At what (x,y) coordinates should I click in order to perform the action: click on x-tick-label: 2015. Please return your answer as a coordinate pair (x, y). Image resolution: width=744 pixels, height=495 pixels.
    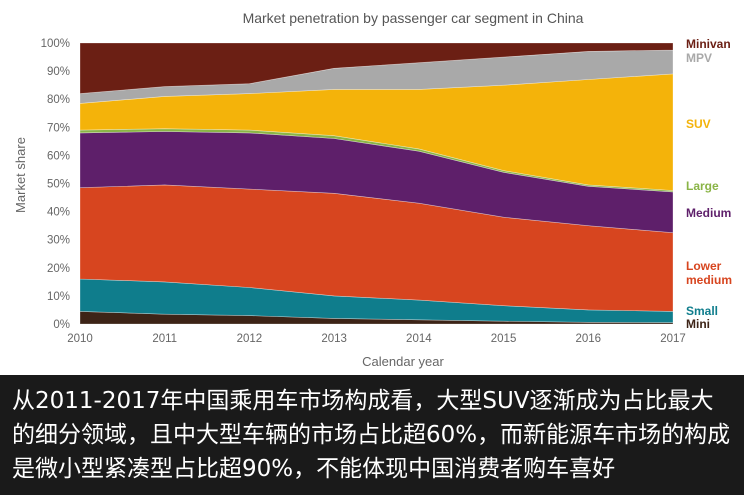
    Looking at the image, I should click on (504, 339).